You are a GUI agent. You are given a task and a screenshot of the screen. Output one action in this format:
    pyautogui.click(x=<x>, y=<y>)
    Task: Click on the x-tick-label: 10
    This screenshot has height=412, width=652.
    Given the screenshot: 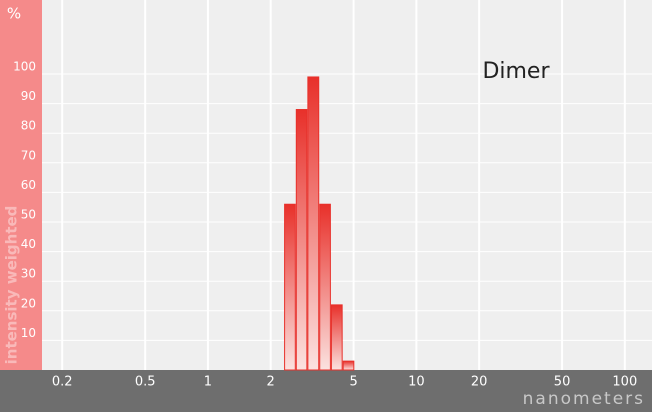 What is the action you would take?
    pyautogui.click(x=416, y=382)
    